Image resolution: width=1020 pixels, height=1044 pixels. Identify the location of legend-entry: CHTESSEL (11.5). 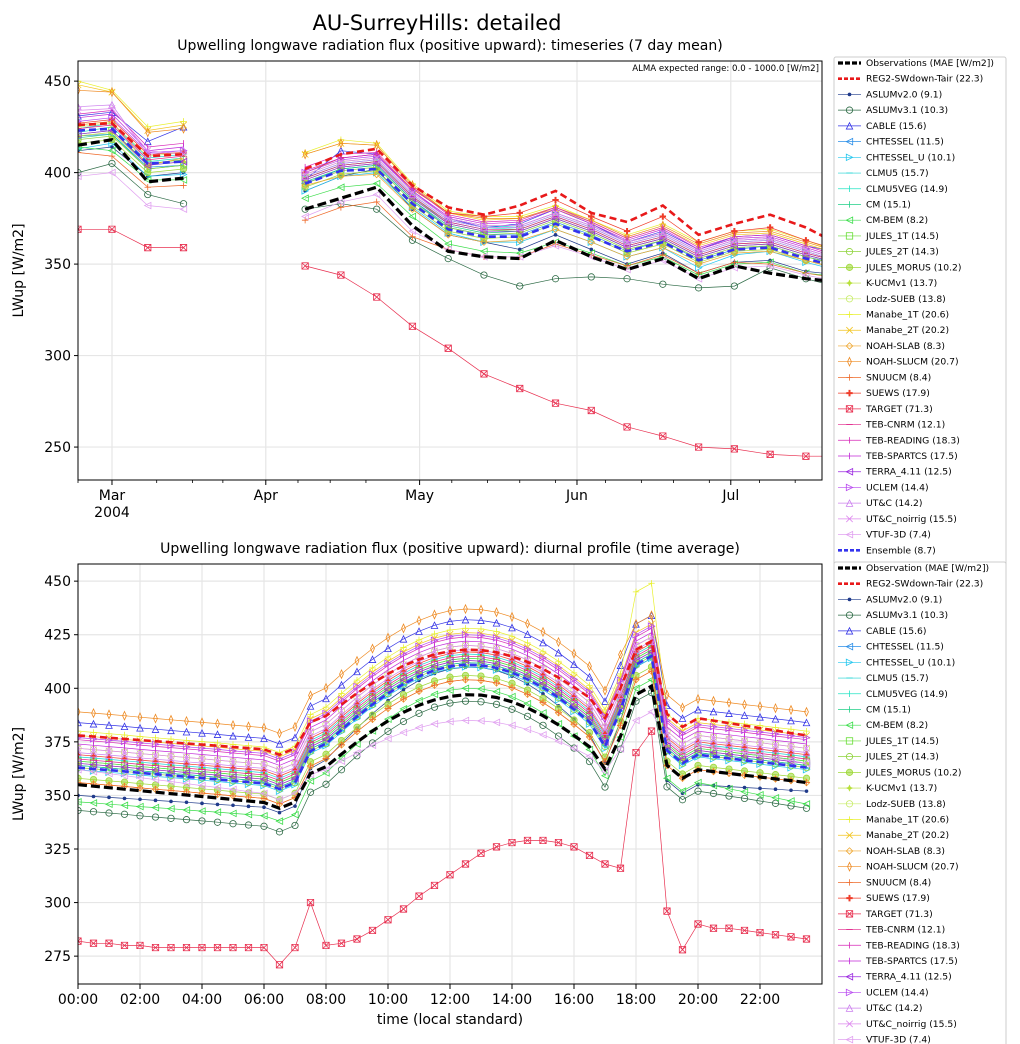
(891, 647).